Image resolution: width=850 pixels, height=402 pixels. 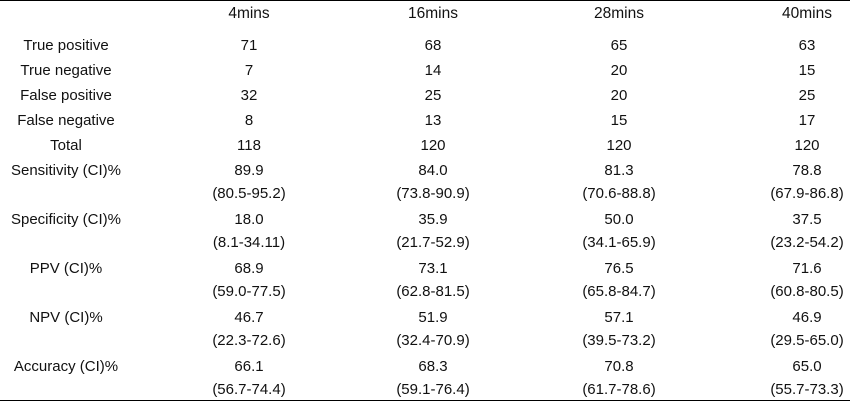 What do you see at coordinates (807, 242) in the screenshot?
I see `table-cell-ci: (23.2-54.2)` at bounding box center [807, 242].